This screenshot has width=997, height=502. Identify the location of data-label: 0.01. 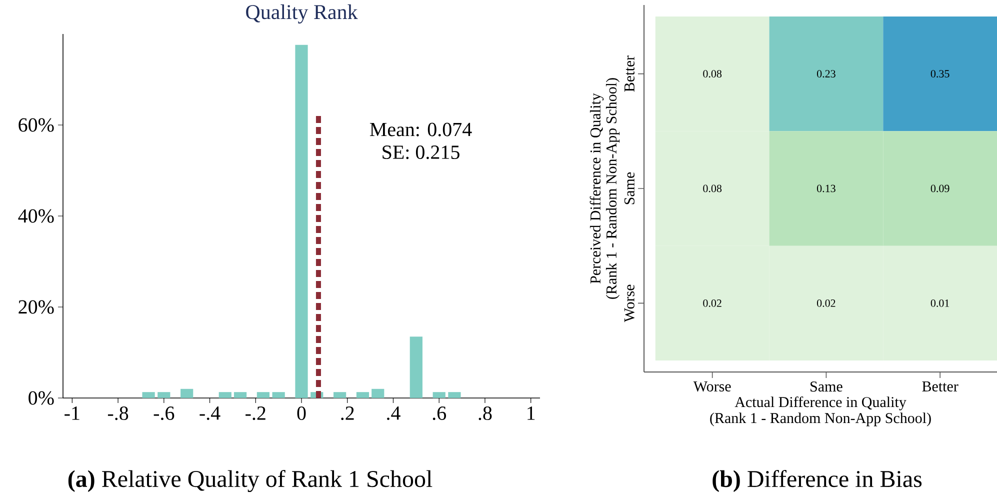
(940, 303).